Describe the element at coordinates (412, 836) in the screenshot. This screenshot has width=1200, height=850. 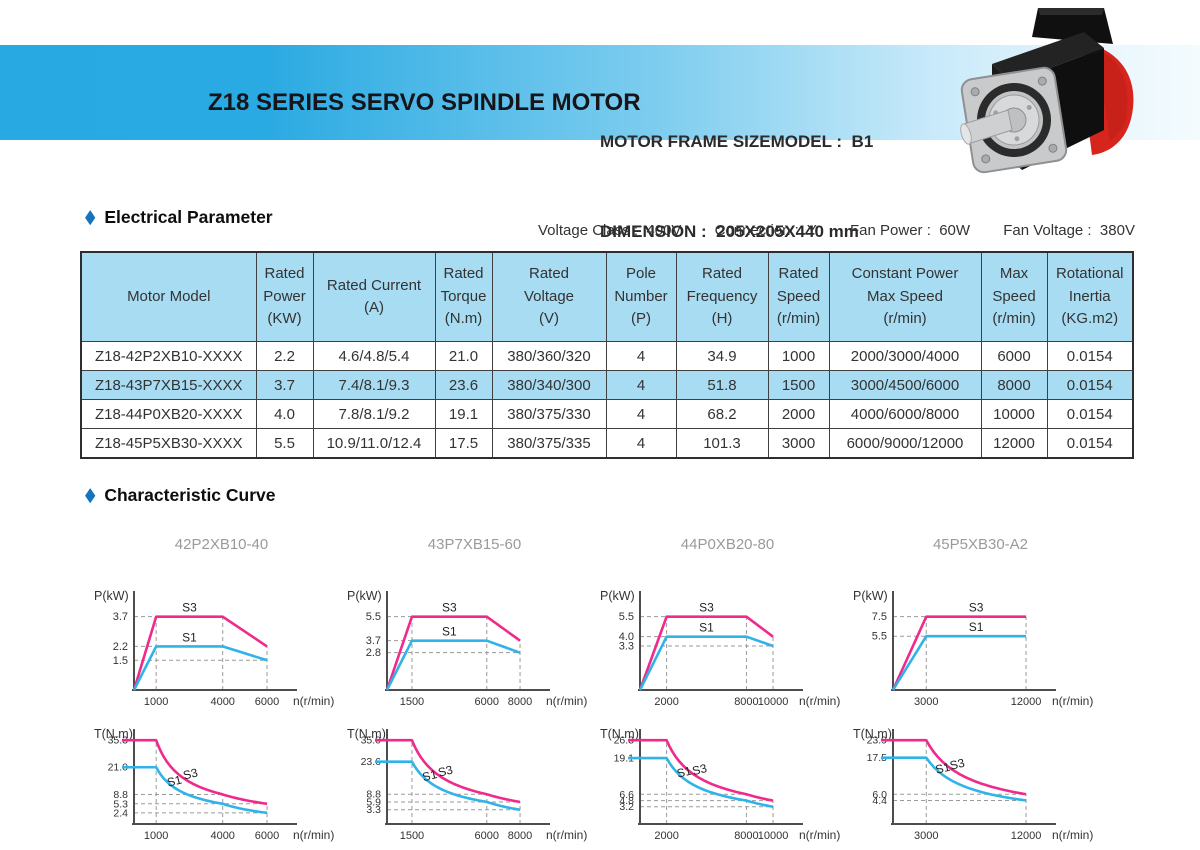
I see `svg-text: 1500` at that location.